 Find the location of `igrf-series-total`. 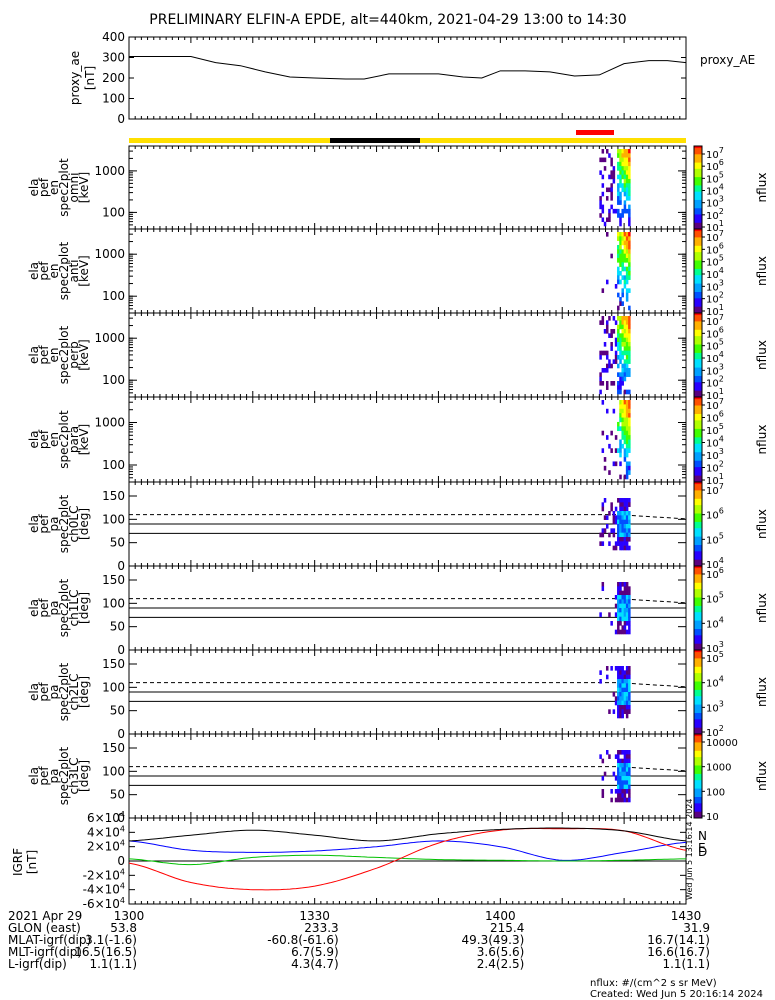

igrf-series-total is located at coordinates (407, 834).